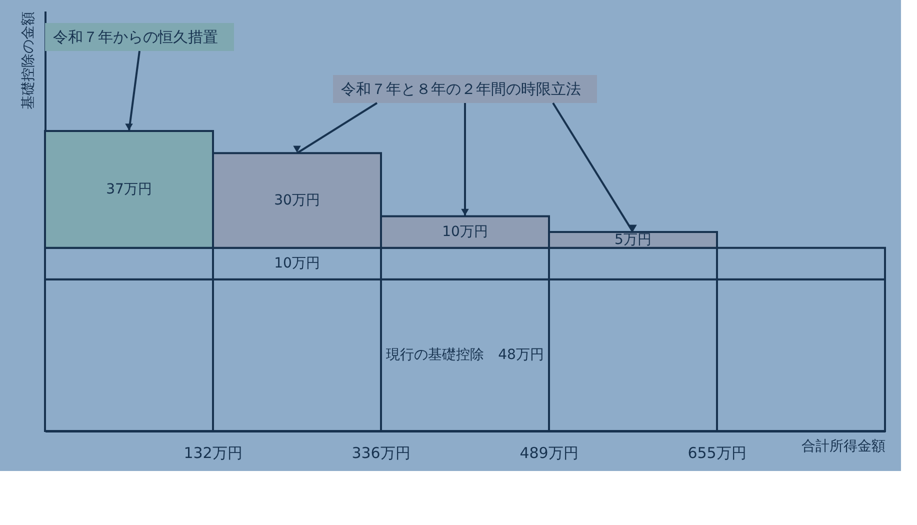 The width and height of the screenshot is (917, 525). Describe the element at coordinates (297, 200) in the screenshot. I see `data-label: 30万円` at that location.